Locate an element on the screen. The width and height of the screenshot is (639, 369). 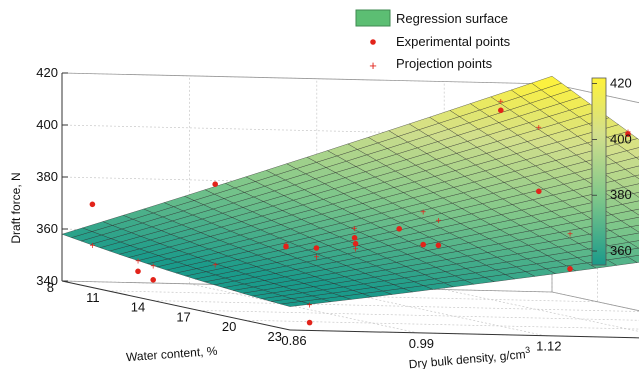
z-axis-label: Draft force, N is located at coordinates (16, 207).